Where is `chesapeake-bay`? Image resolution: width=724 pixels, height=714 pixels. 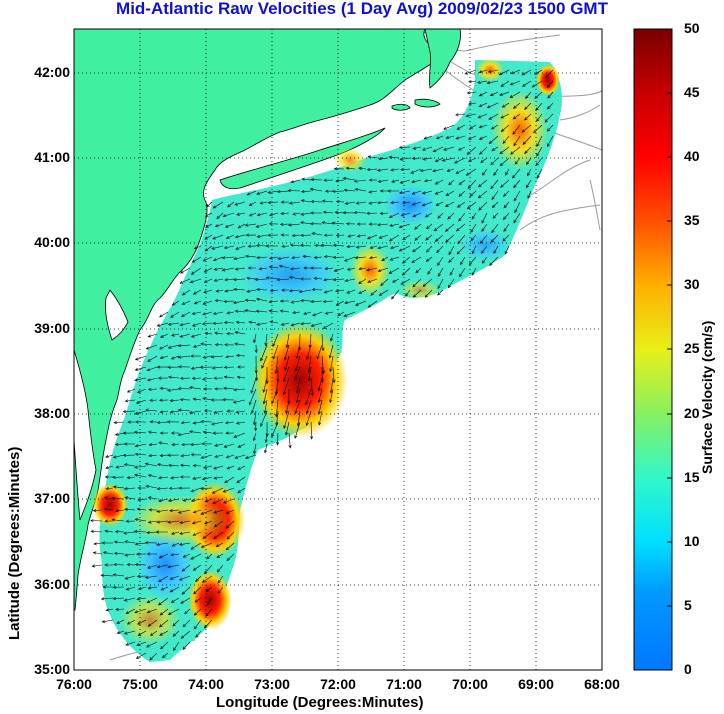
chesapeake-bay is located at coordinates (85, 435).